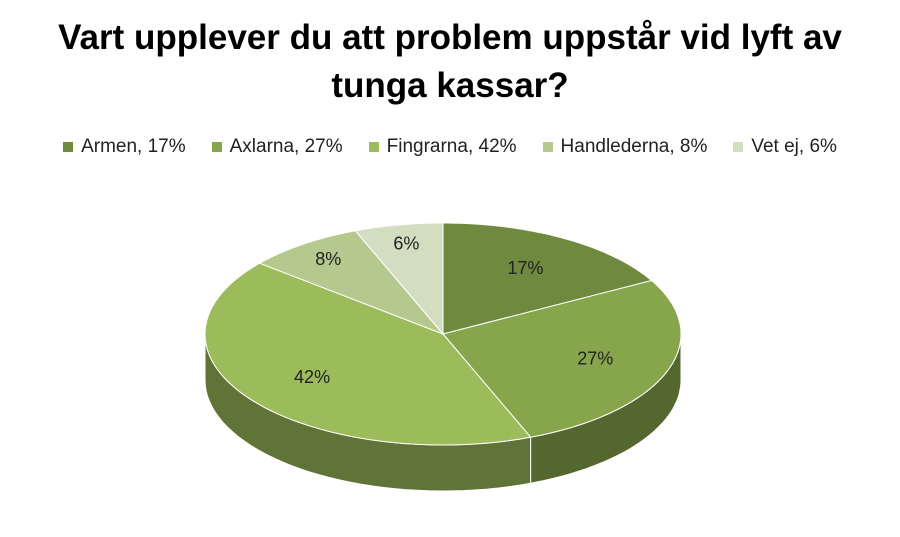 This screenshot has width=900, height=537. Describe the element at coordinates (133, 146) in the screenshot. I see `legend-label: Armen, 17%` at that location.